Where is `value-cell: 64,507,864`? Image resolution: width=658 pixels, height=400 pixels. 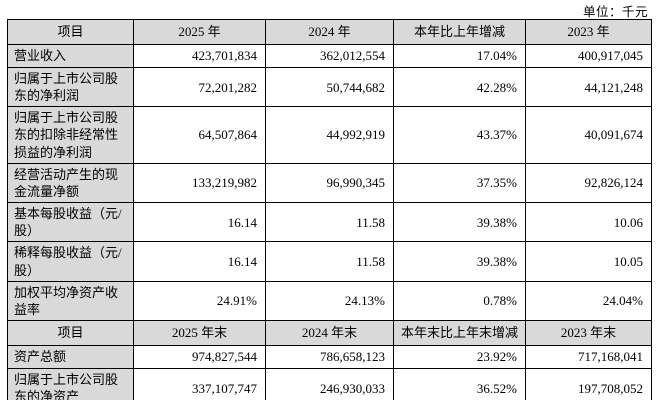 value-cell: 64,507,864 is located at coordinates (199, 135).